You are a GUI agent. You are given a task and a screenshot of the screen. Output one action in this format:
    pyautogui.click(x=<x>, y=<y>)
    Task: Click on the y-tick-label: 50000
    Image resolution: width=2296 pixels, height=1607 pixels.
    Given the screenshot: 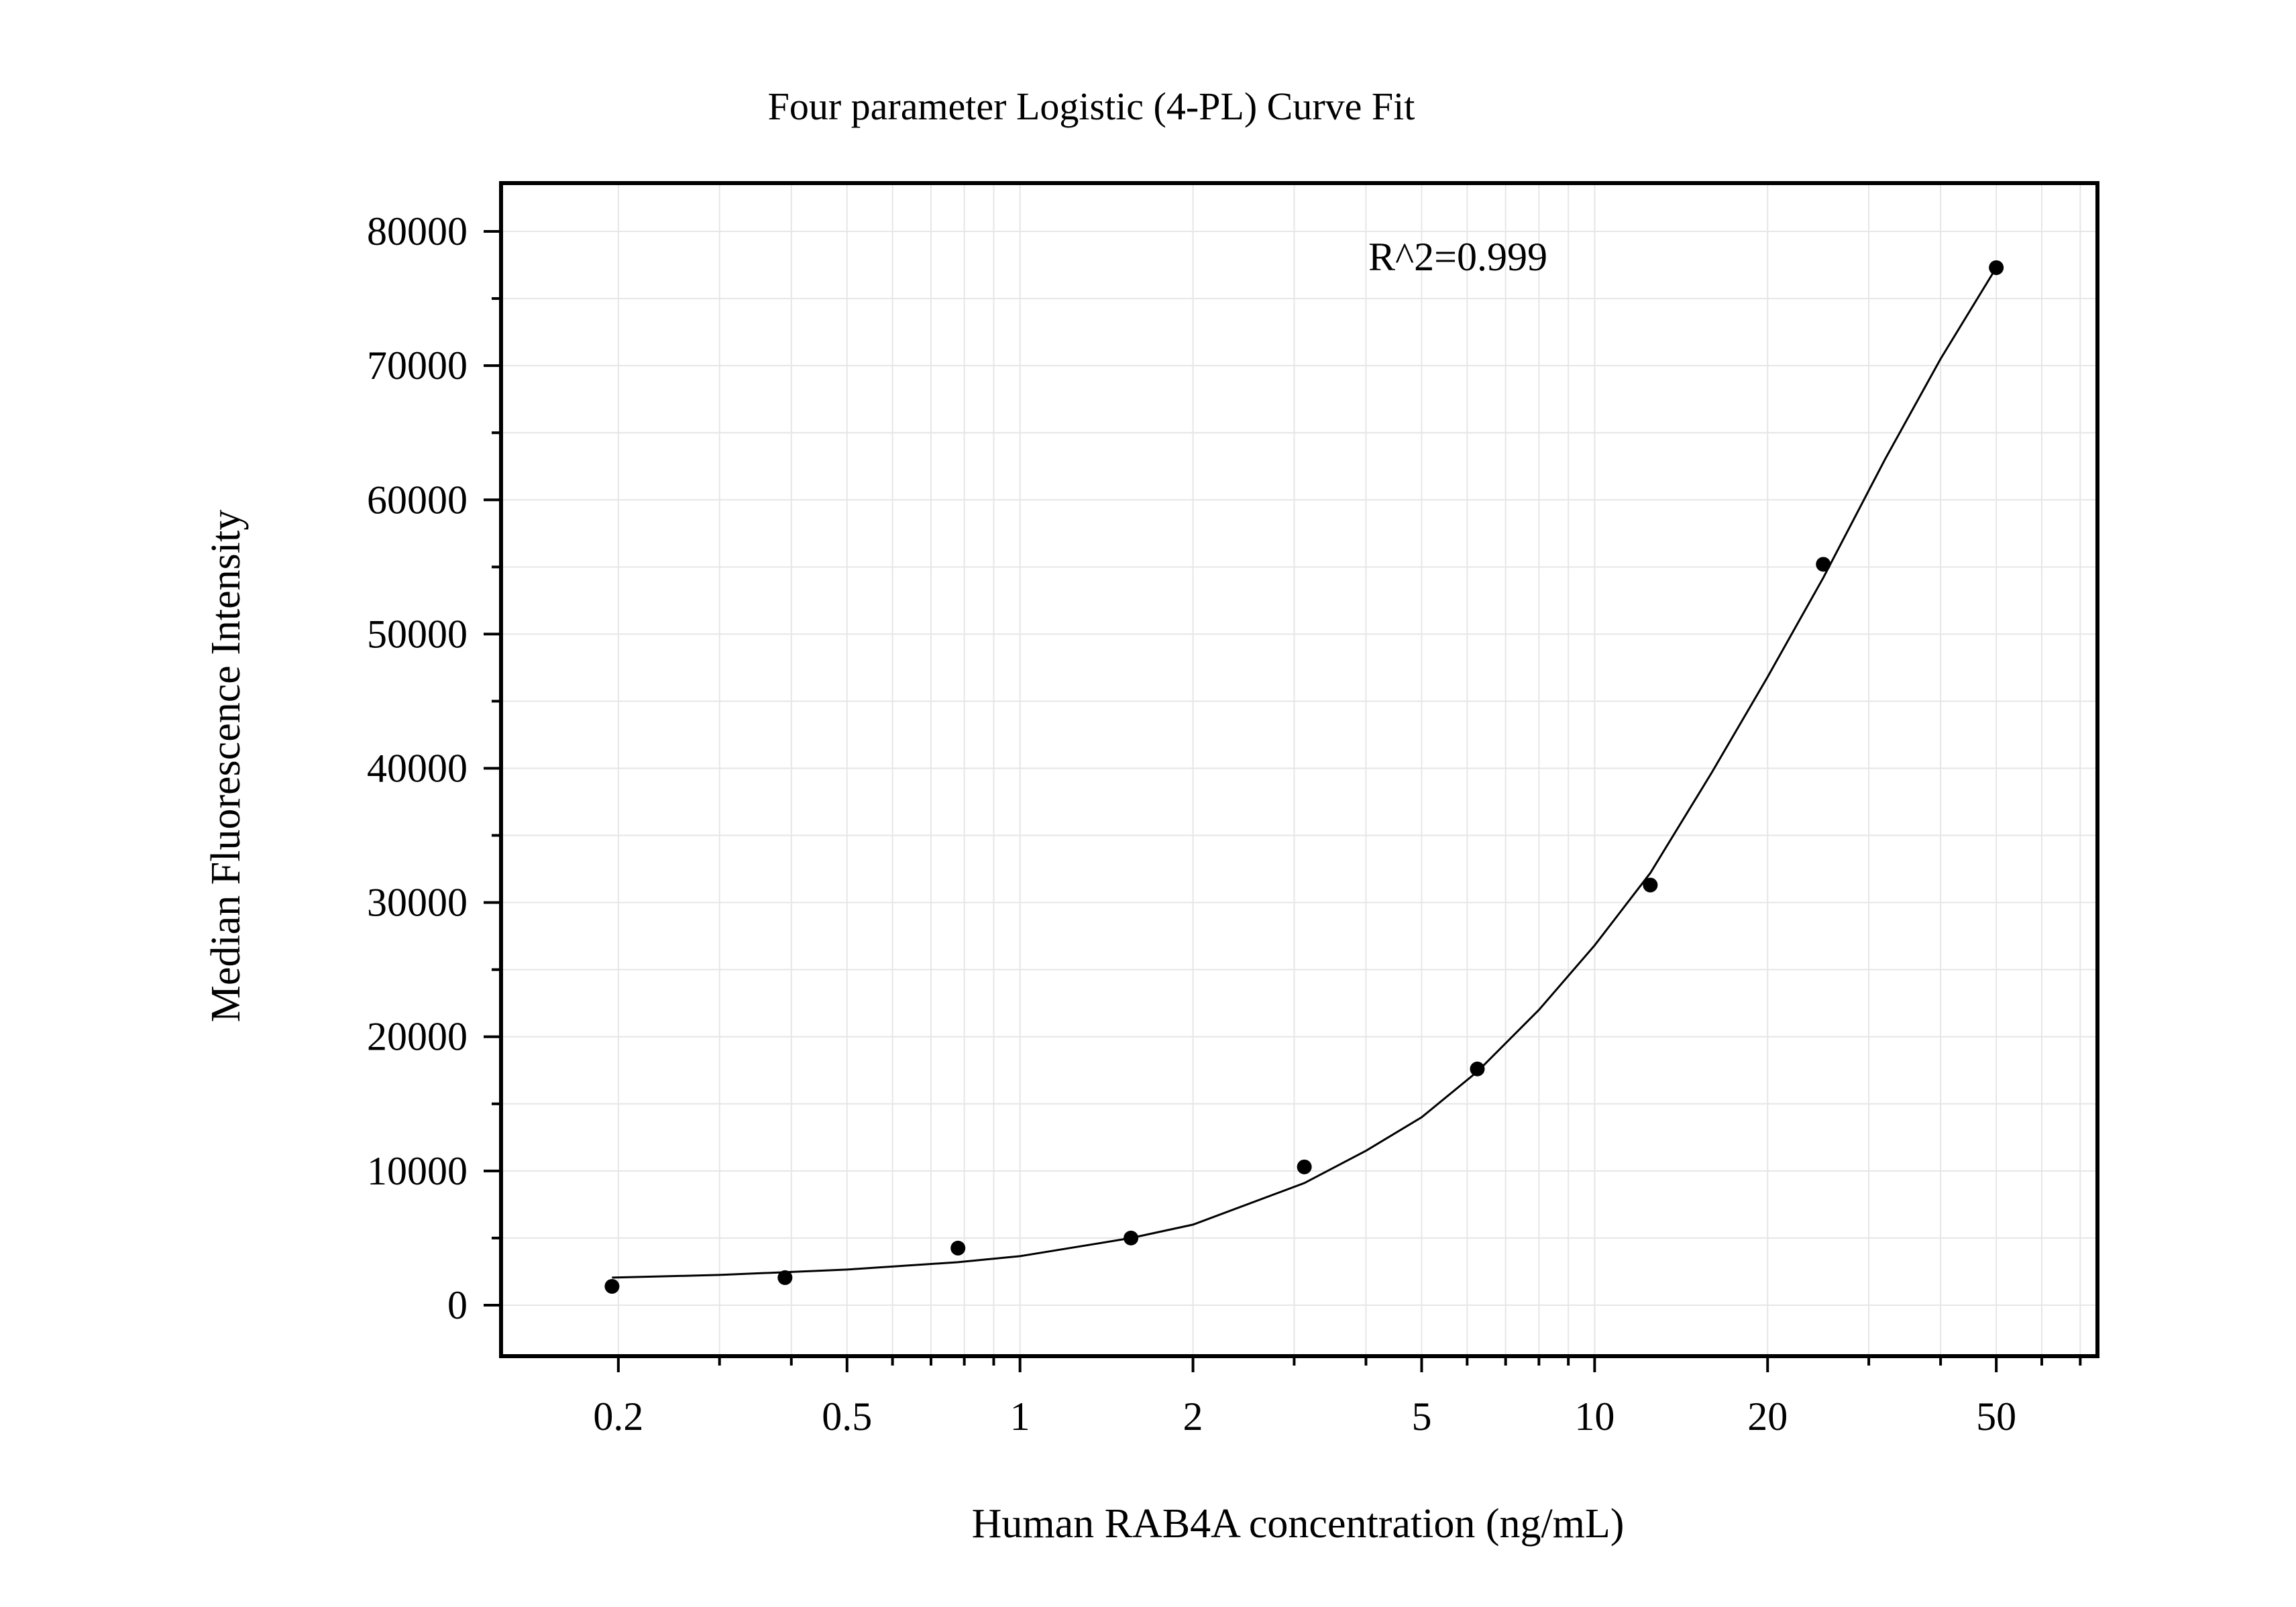 What is the action you would take?
    pyautogui.click(x=417, y=634)
    